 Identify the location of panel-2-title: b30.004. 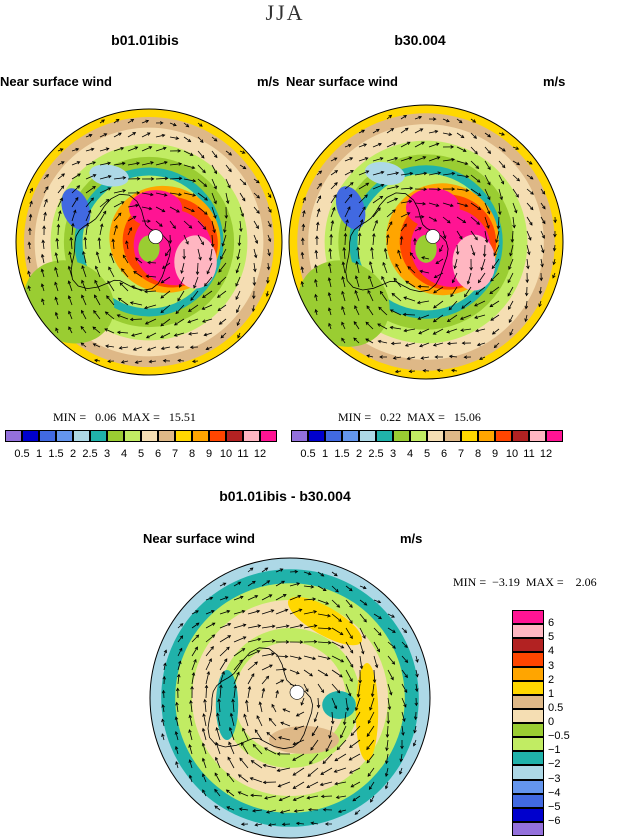
(420, 40).